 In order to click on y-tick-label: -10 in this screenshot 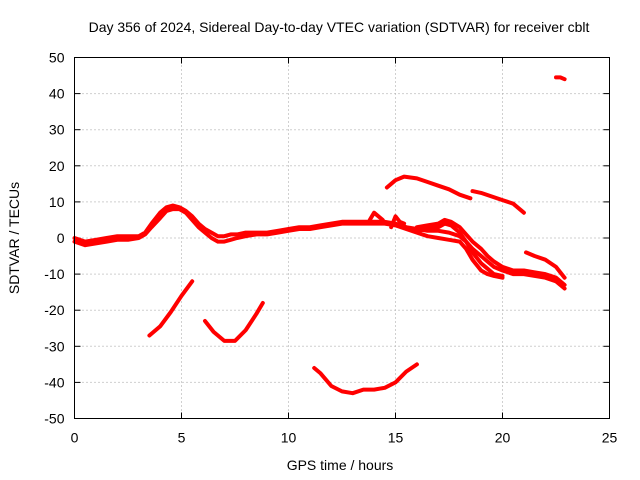, I will do `click(54, 274)`.